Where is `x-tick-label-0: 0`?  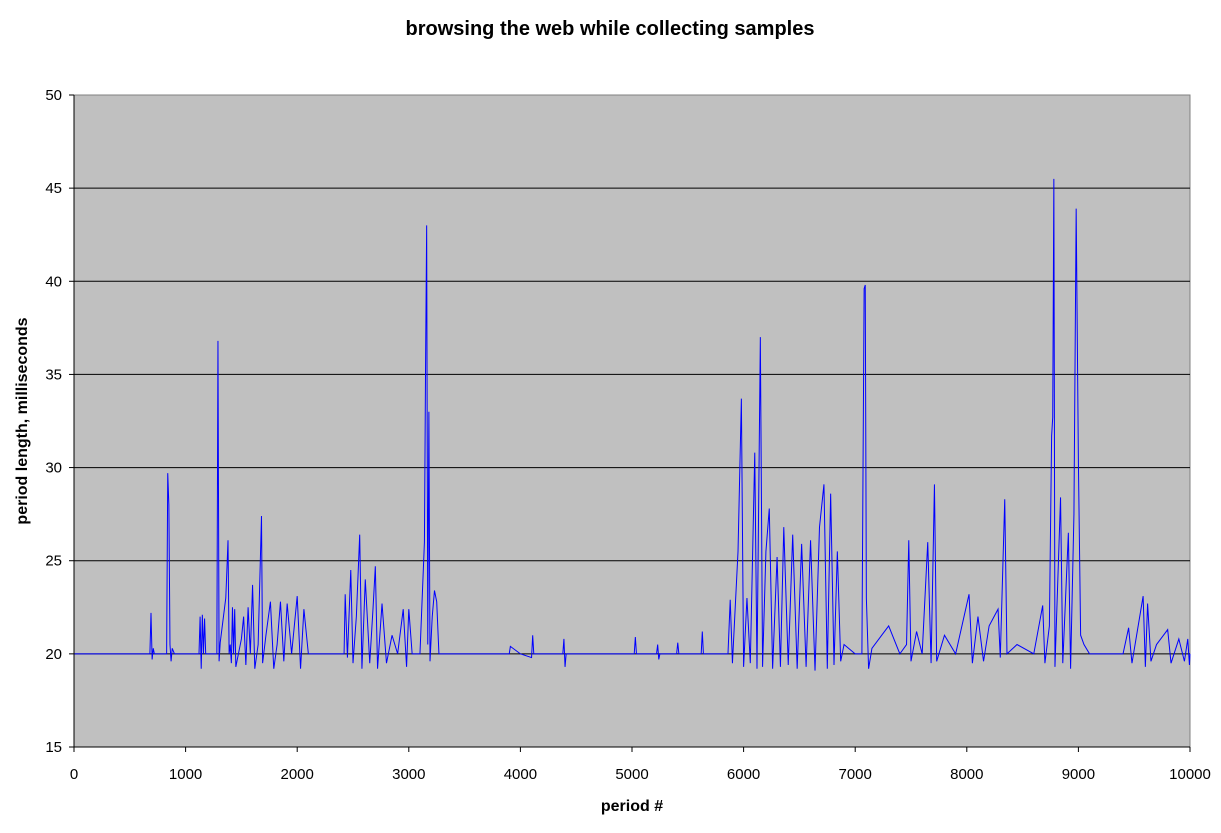
x-tick-label-0: 0 is located at coordinates (74, 774).